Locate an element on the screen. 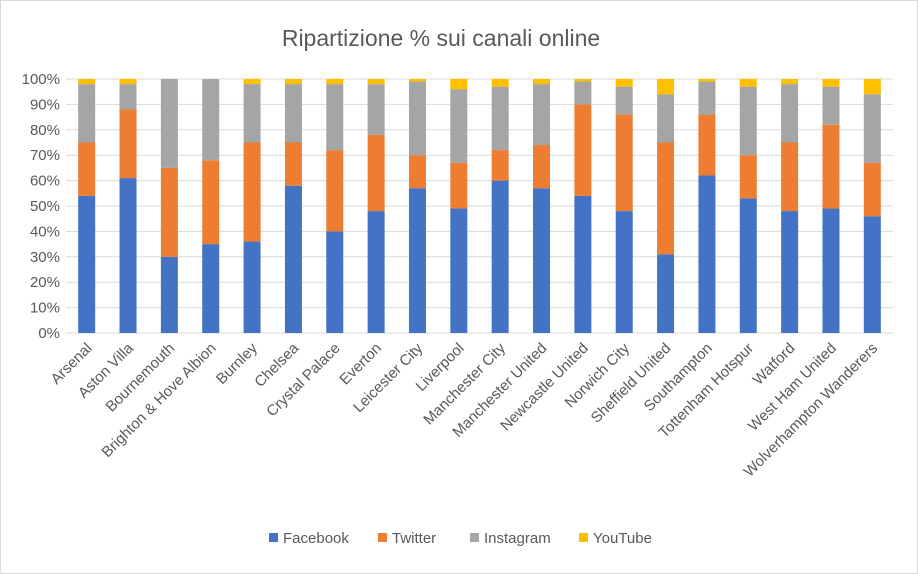 The width and height of the screenshot is (918, 574). y-tick-label: 100% is located at coordinates (41, 79).